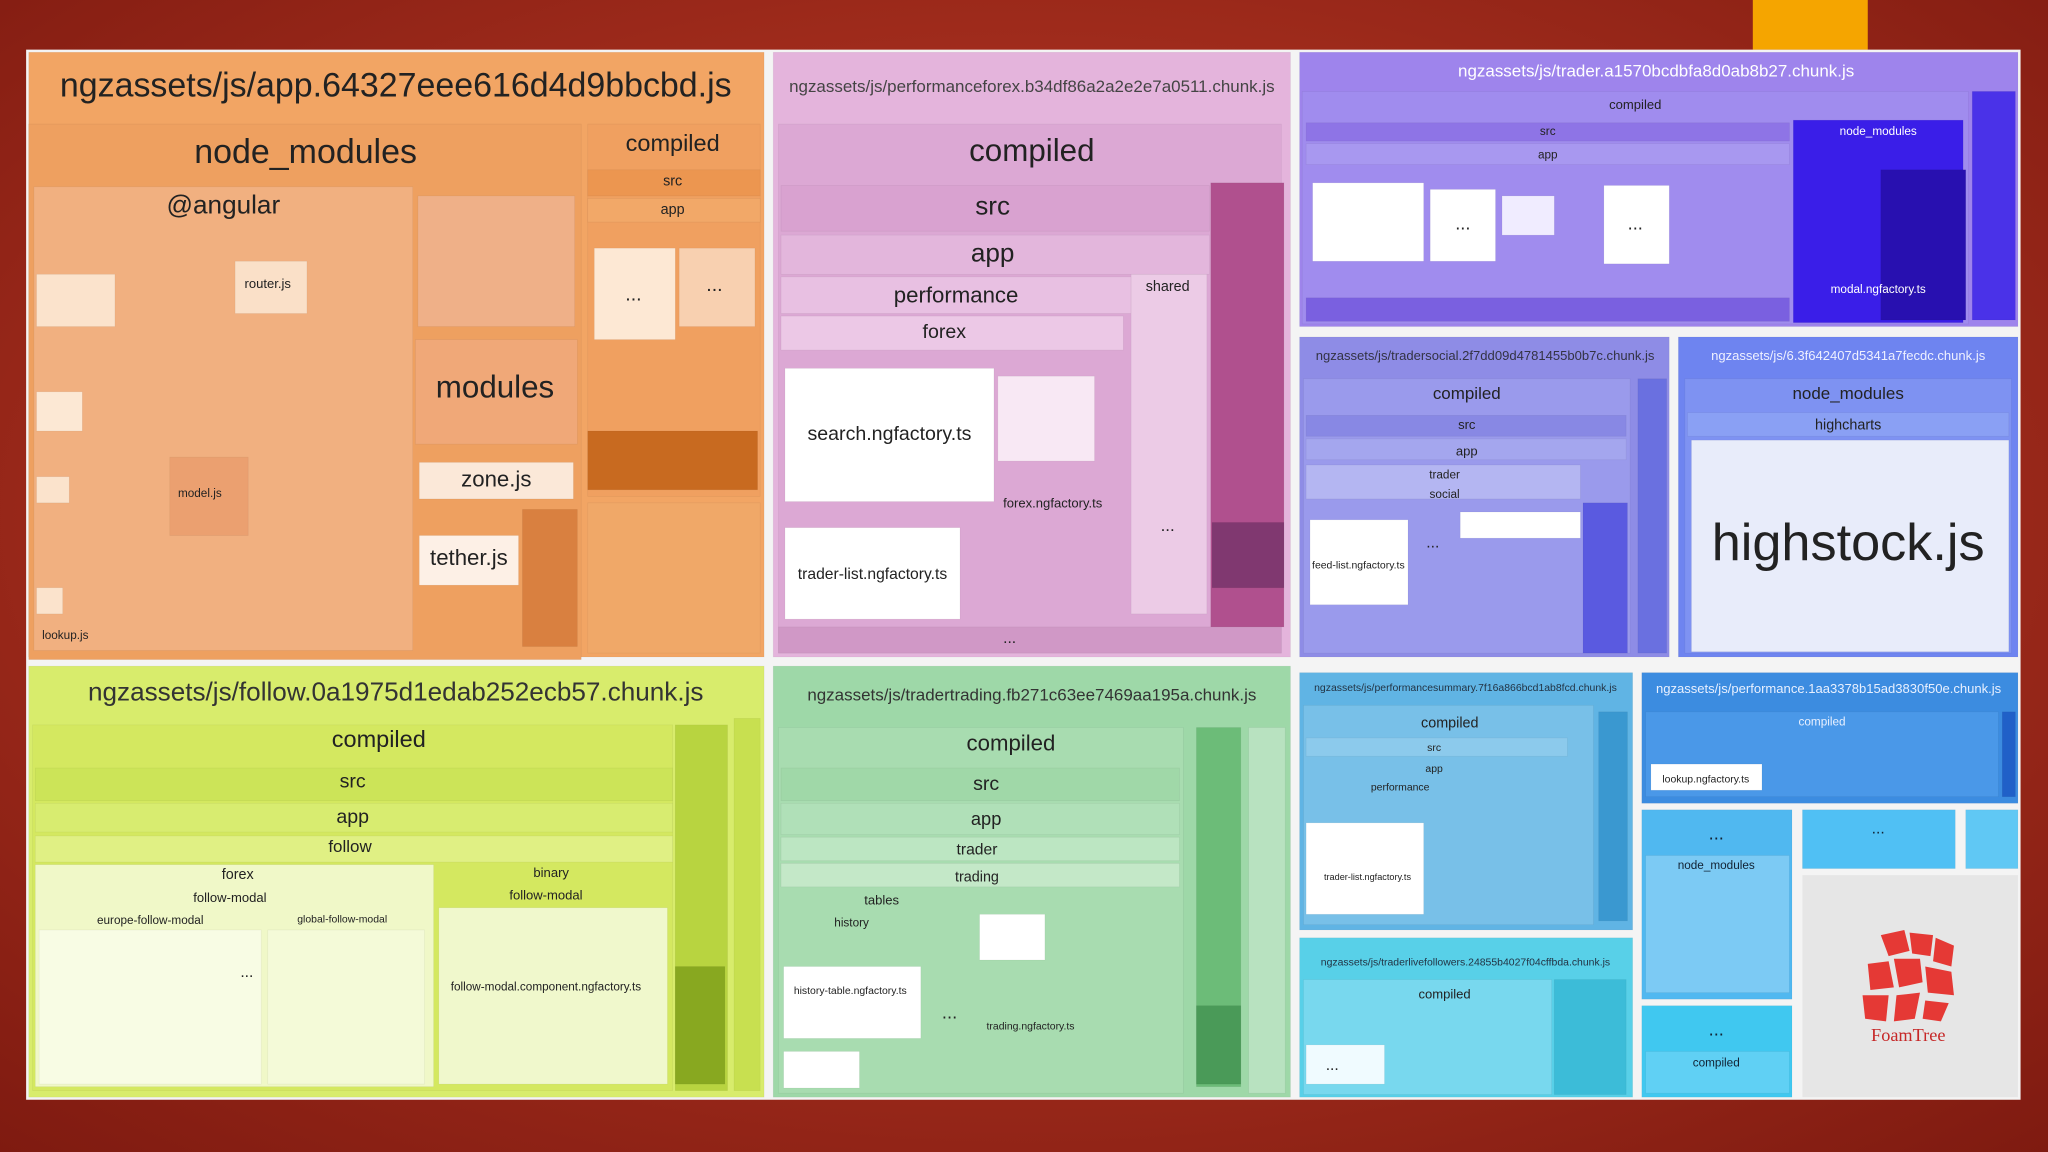 This screenshot has height=1152, width=2048. Describe the element at coordinates (342, 919) in the screenshot. I see `cell-label: global-follow-modal` at that location.